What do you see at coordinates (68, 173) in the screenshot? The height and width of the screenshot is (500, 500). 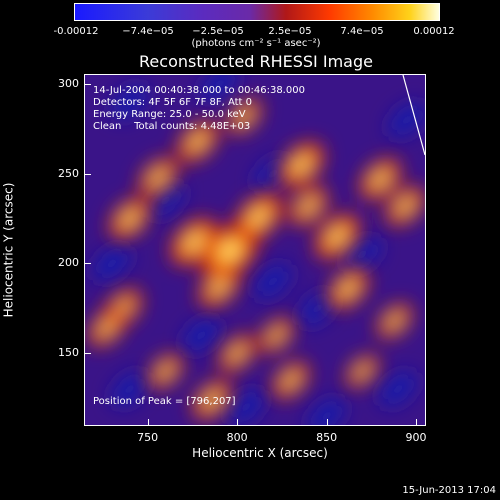 I see `y-tick-label: 250` at bounding box center [68, 173].